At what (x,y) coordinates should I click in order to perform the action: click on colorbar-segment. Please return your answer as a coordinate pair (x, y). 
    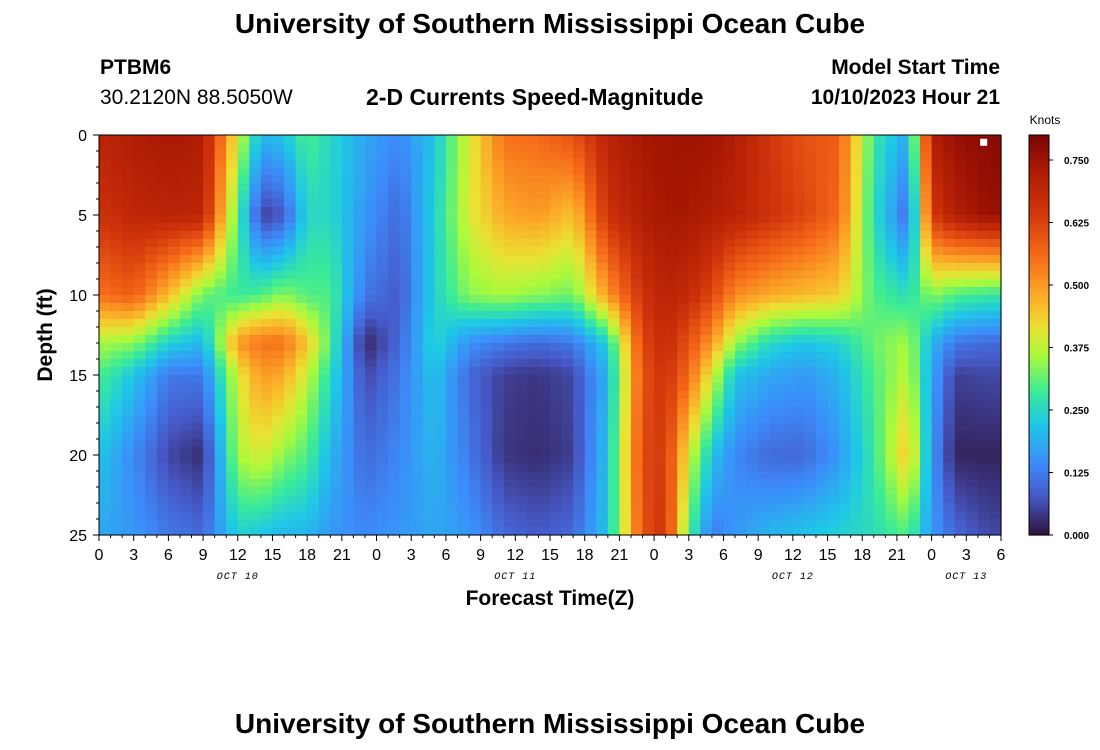
    Looking at the image, I should click on (1039, 397).